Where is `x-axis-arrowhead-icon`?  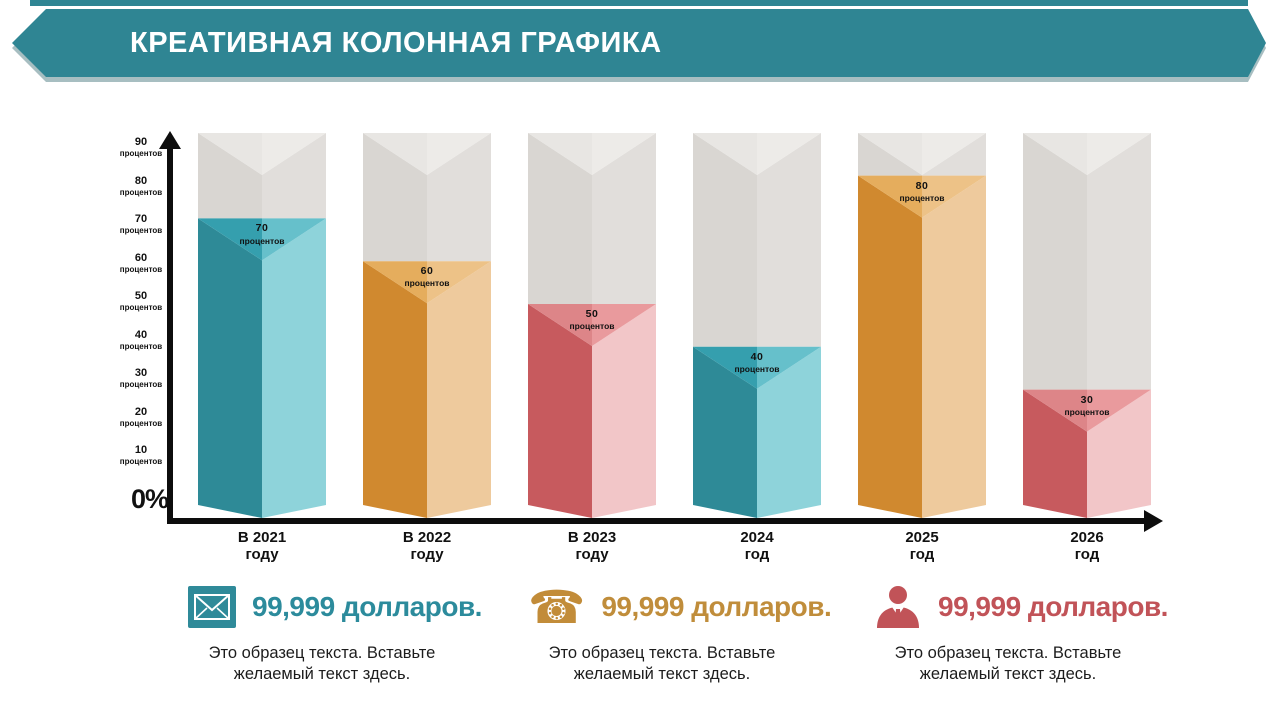 x-axis-arrowhead-icon is located at coordinates (1153, 521).